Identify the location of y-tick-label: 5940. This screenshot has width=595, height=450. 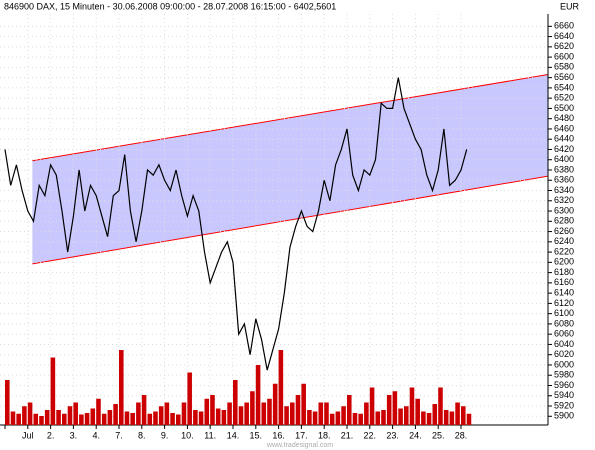
(564, 395).